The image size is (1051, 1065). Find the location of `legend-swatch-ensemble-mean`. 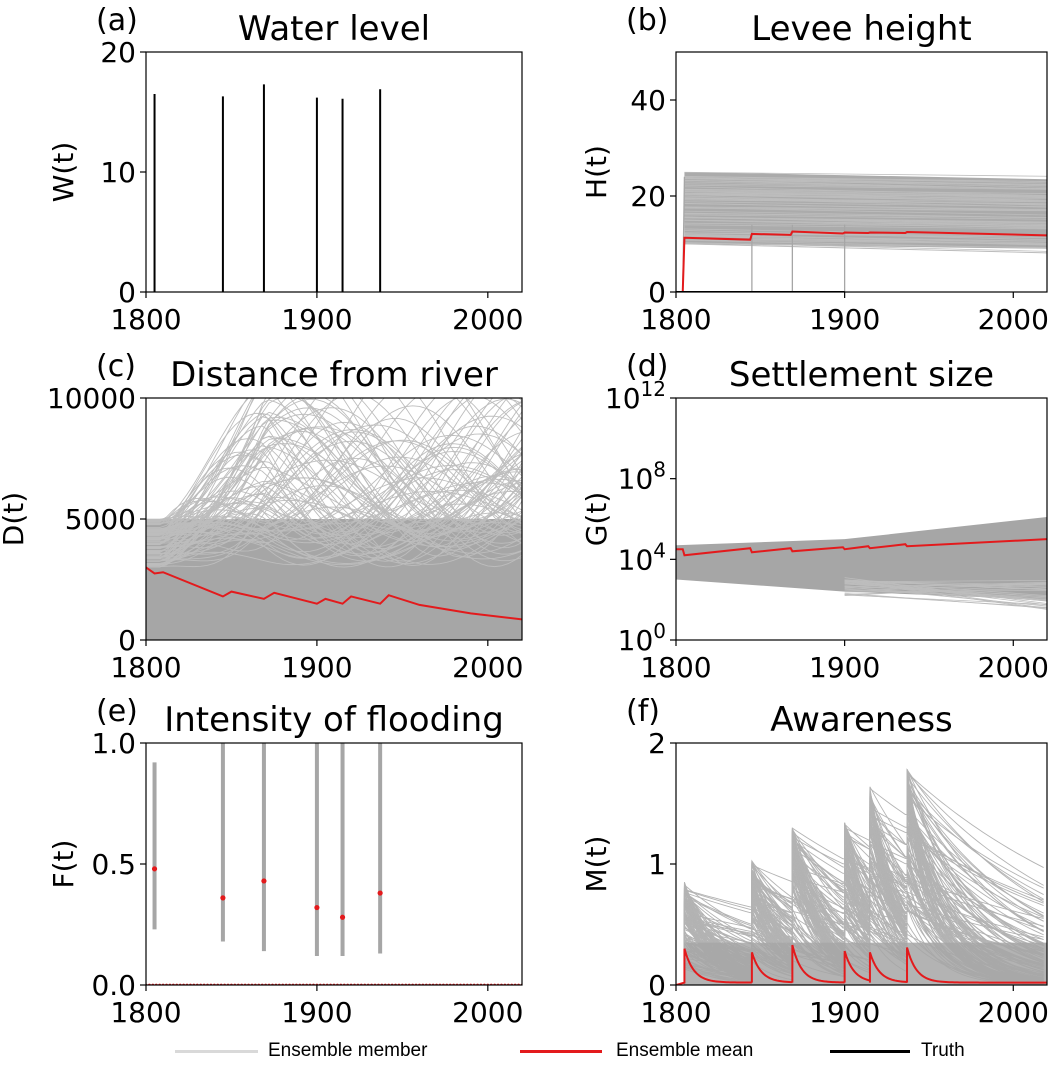

legend-swatch-ensemble-mean is located at coordinates (561, 1051).